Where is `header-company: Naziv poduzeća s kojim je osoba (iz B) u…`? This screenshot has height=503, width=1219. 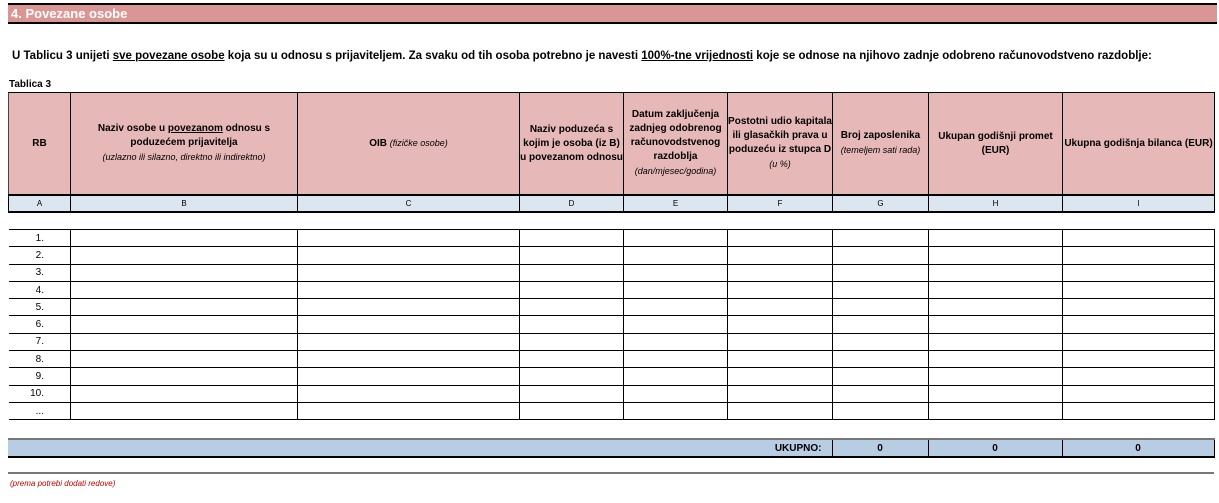 header-company: Naziv poduzeća s kojim je osoba (iz B) u… is located at coordinates (571, 144).